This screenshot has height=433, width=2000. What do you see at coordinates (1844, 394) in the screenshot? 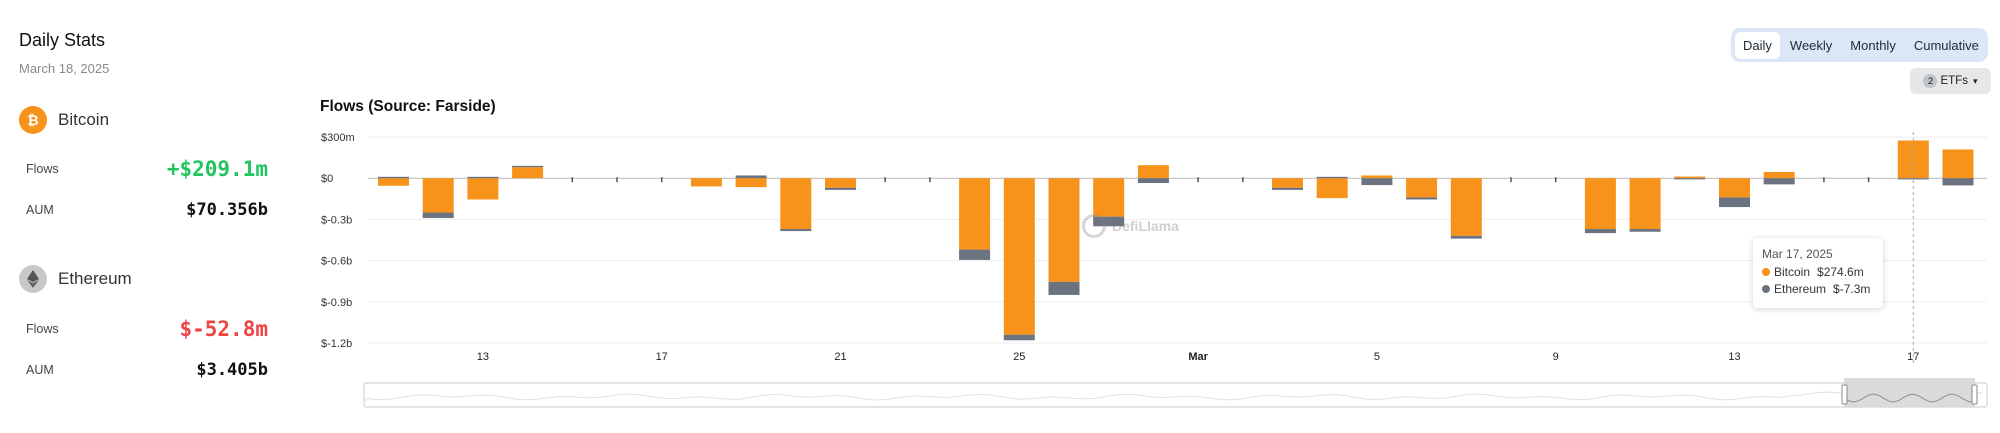
I see `range-slider-handle-left` at bounding box center [1844, 394].